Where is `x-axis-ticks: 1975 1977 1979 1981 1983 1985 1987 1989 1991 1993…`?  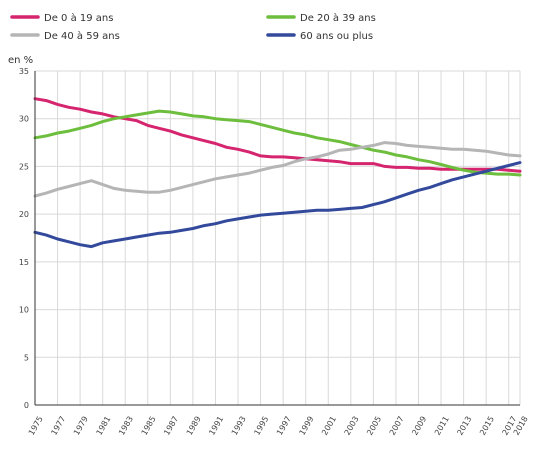 x-axis-ticks: 1975 1977 1979 1981 1983 1985 1987 1989 1991 1993… is located at coordinates (278, 426).